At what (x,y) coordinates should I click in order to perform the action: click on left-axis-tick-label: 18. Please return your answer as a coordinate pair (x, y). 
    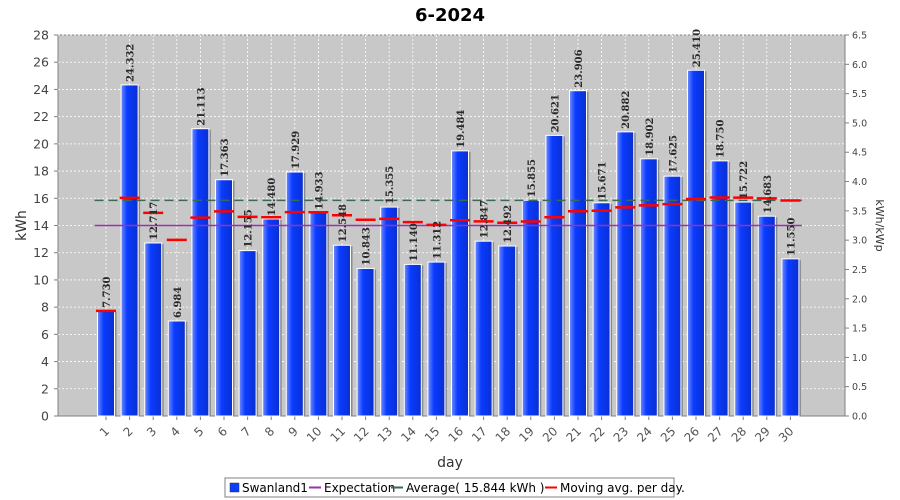
    Looking at the image, I should click on (41, 171).